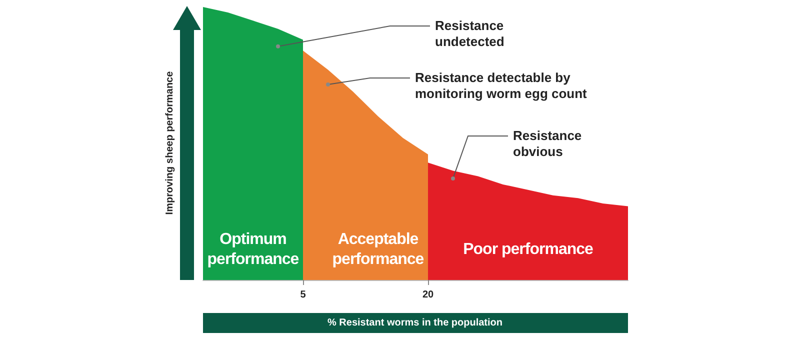 The image size is (800, 346). I want to click on series-label: Optimum performance, so click(253, 250).